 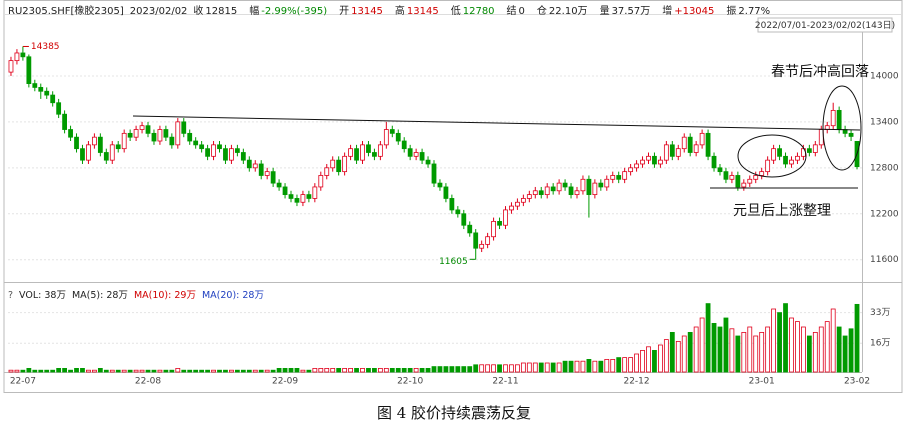 What do you see at coordinates (820, 71) in the screenshot?
I see `annotation: 春节后冲高回落` at bounding box center [820, 71].